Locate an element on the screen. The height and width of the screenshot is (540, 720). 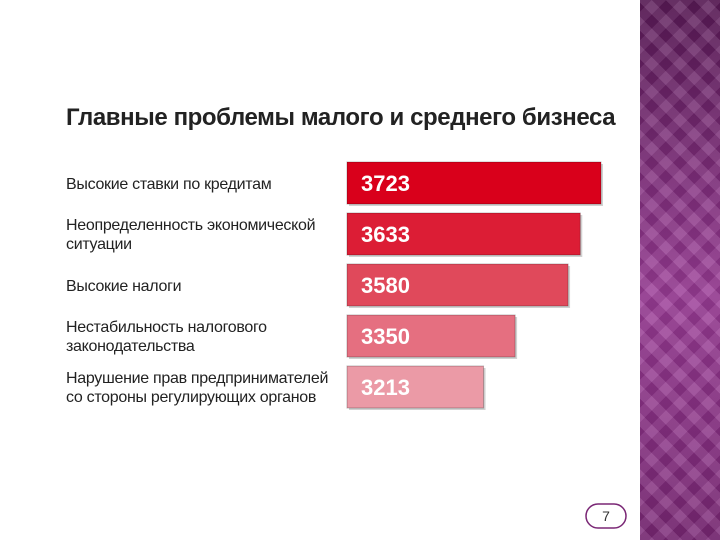
page-number-badge is located at coordinates (606, 516).